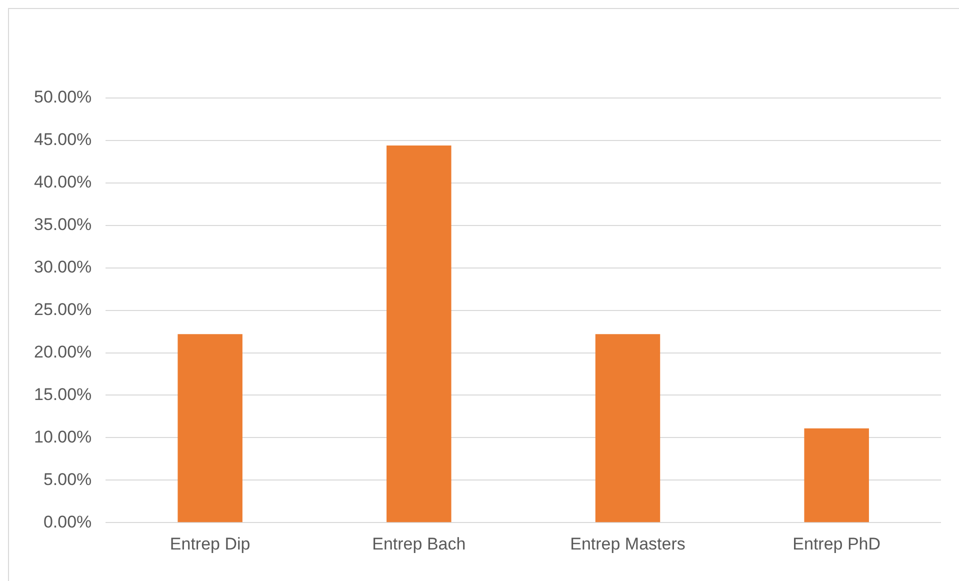  Describe the element at coordinates (63, 224) in the screenshot. I see `y-tick-label: 35.00%` at that location.